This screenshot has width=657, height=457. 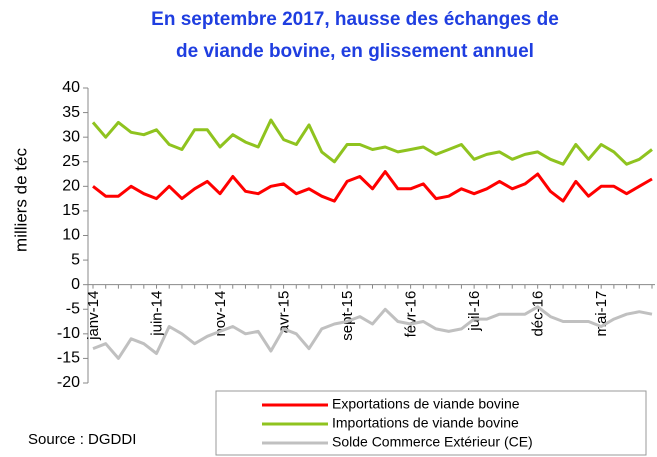 What do you see at coordinates (71, 235) in the screenshot?
I see `y-tick-label: 10` at bounding box center [71, 235].